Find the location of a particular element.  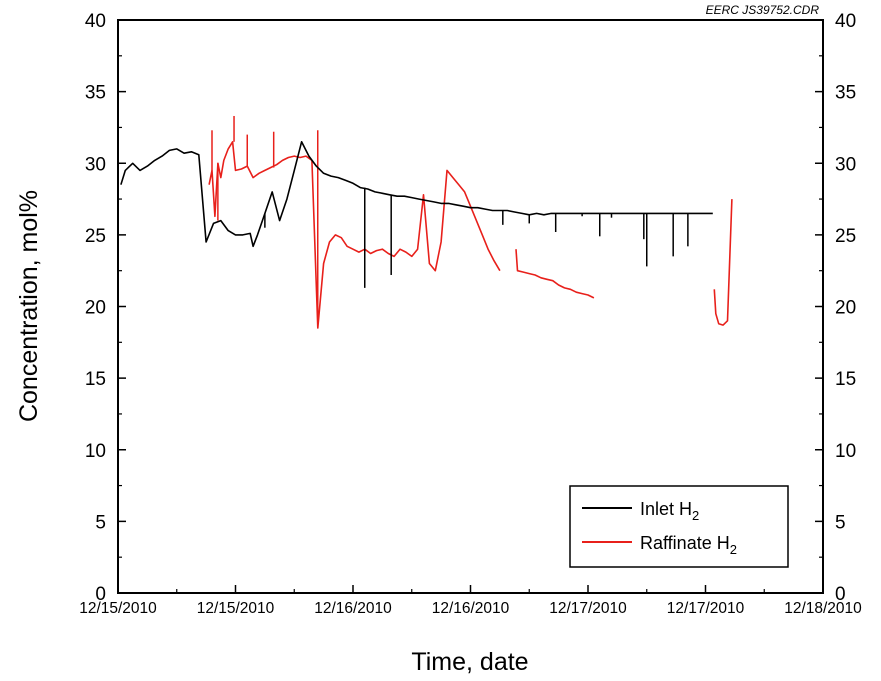

y-tick-label: 40 is located at coordinates (95, 21).